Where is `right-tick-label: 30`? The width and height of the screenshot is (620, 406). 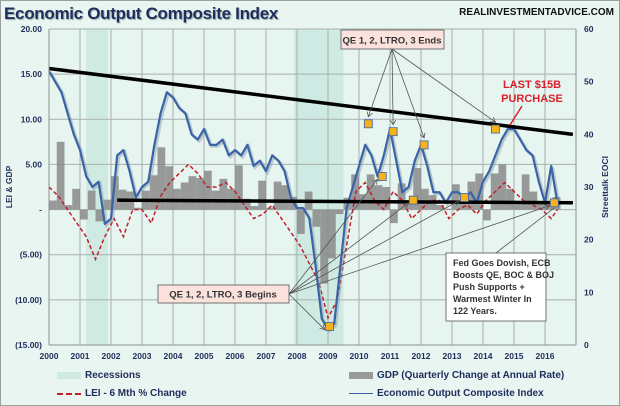
right-tick-label: 30 is located at coordinates (589, 187).